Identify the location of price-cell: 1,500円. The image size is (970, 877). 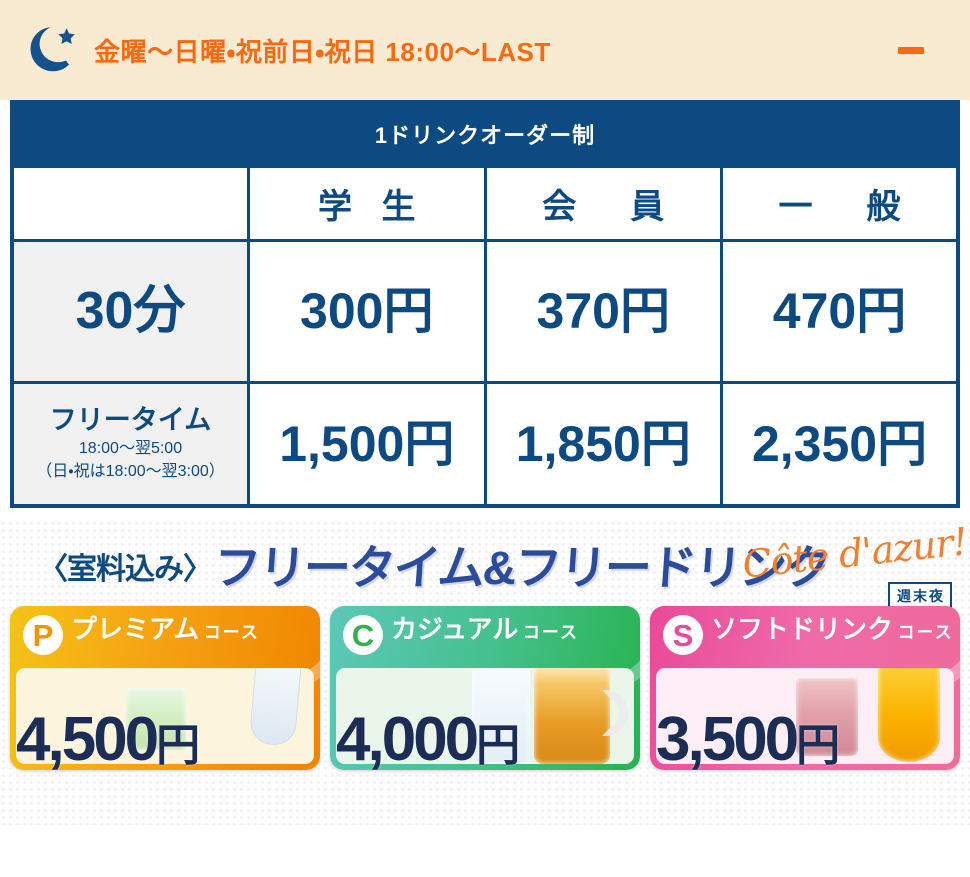
(367, 444).